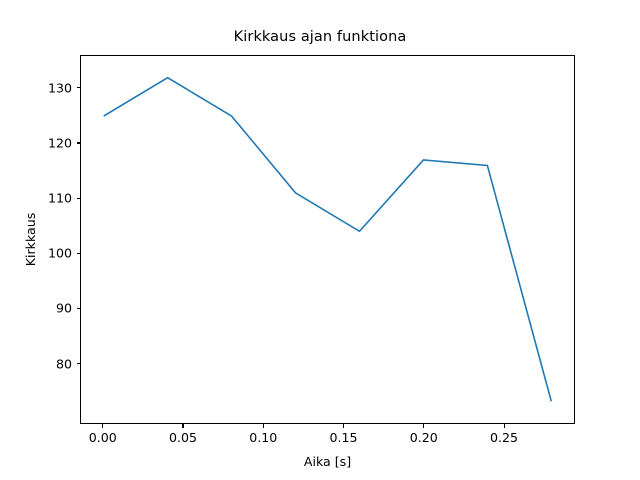 The image size is (640, 480). Describe the element at coordinates (183, 437) in the screenshot. I see `x-tick-label: 0.05` at that location.